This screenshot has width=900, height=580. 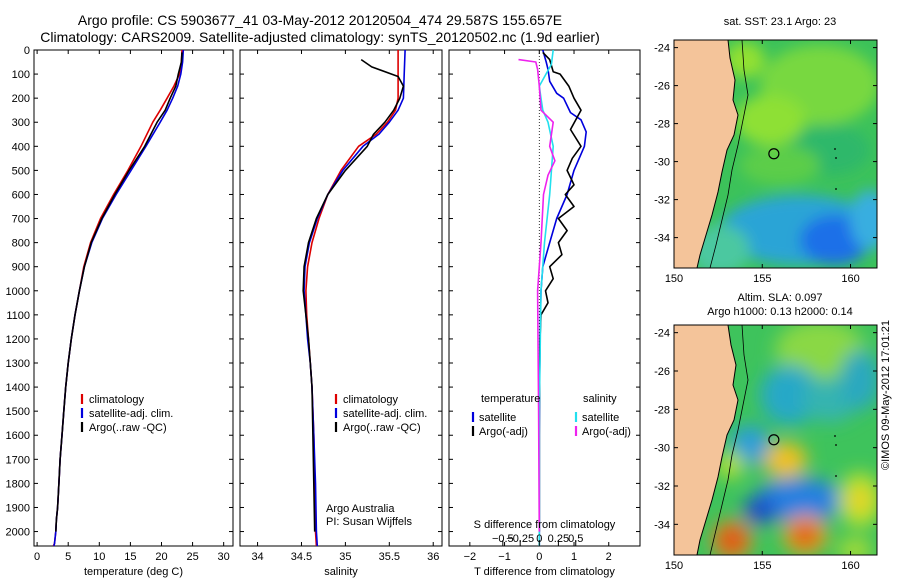 What do you see at coordinates (18, 292) in the screenshot?
I see `y-tick-label: 1000` at bounding box center [18, 292].